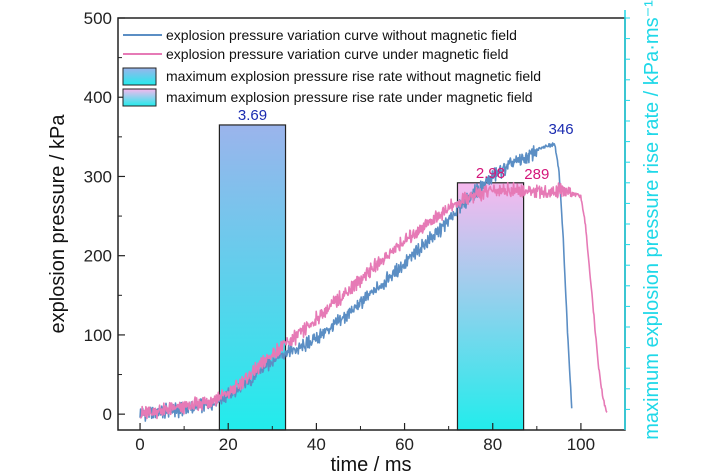 The image size is (728, 476). What do you see at coordinates (316, 444) in the screenshot?
I see `x-tick-label: 40` at bounding box center [316, 444].